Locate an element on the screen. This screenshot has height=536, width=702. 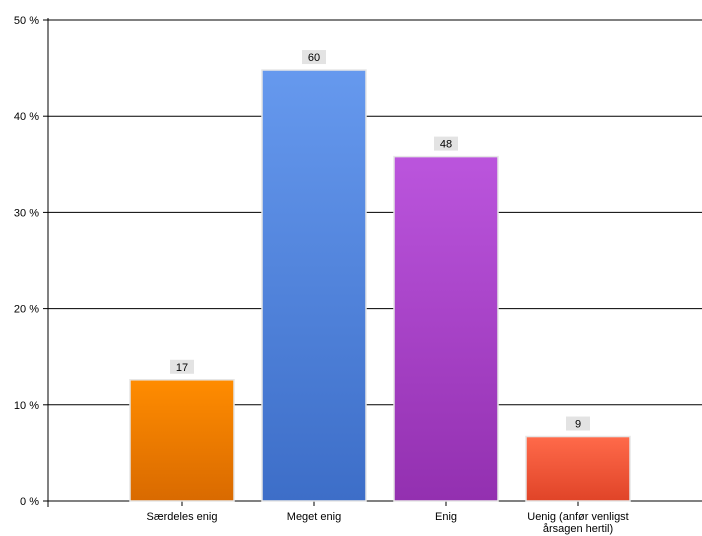
x-tick-label: Enig is located at coordinates (446, 517).